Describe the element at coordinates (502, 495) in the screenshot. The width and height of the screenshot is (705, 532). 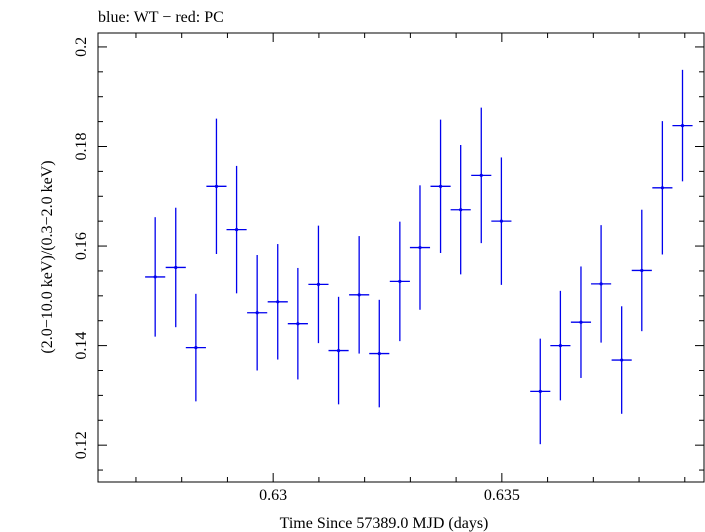
I see `x-tick-label: 0.635` at that location.